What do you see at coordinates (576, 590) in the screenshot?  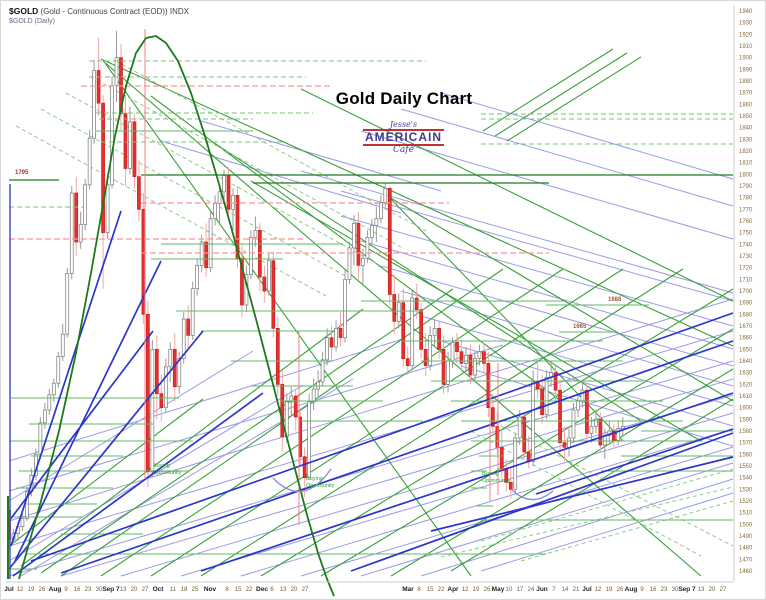 I see `svg-text: 21` at bounding box center [576, 590].